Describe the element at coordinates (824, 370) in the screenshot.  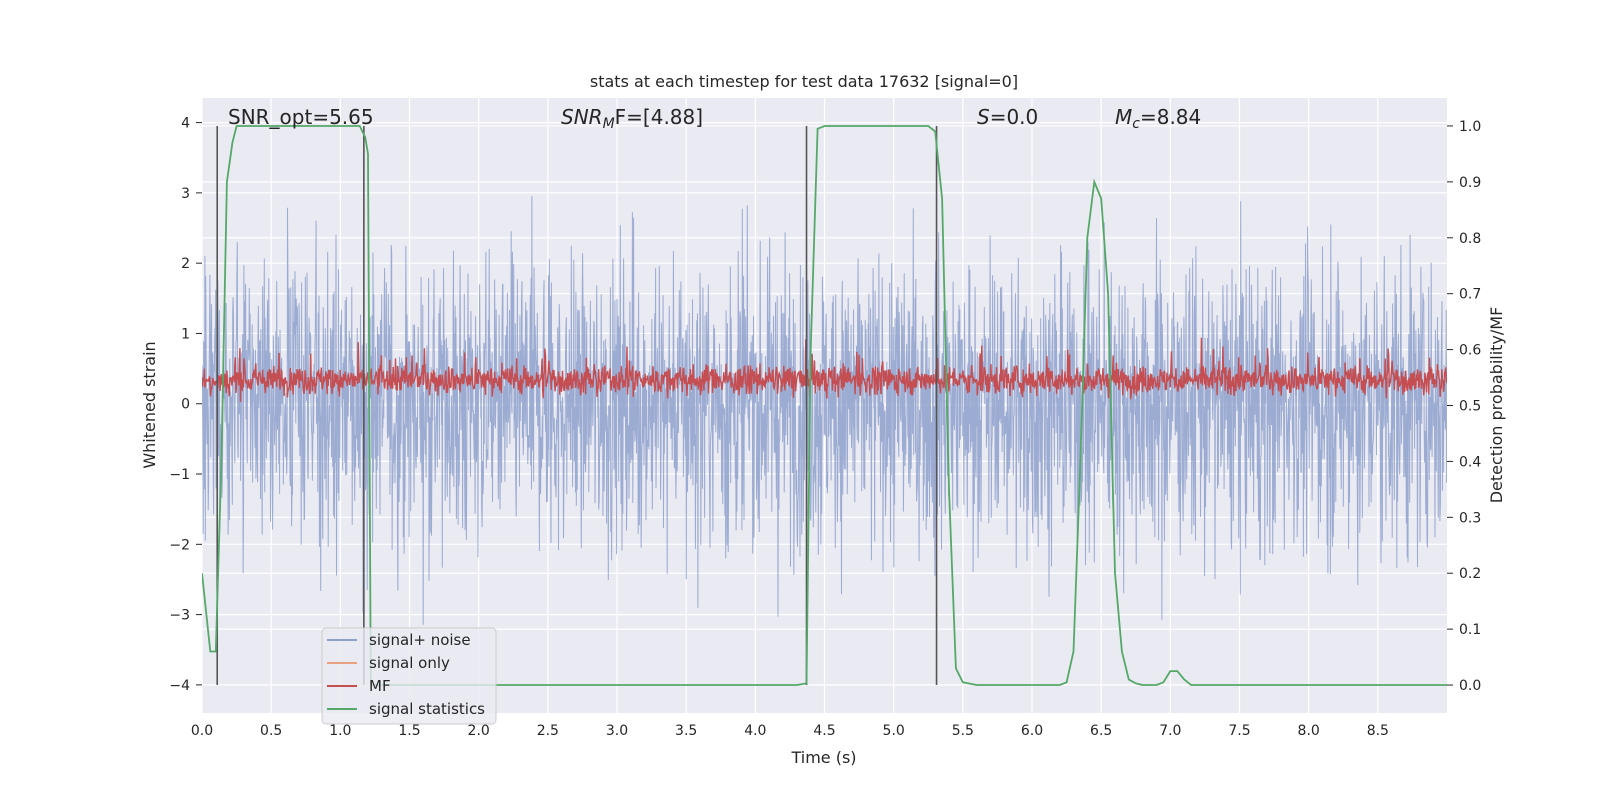
I see `mf-line` at that location.